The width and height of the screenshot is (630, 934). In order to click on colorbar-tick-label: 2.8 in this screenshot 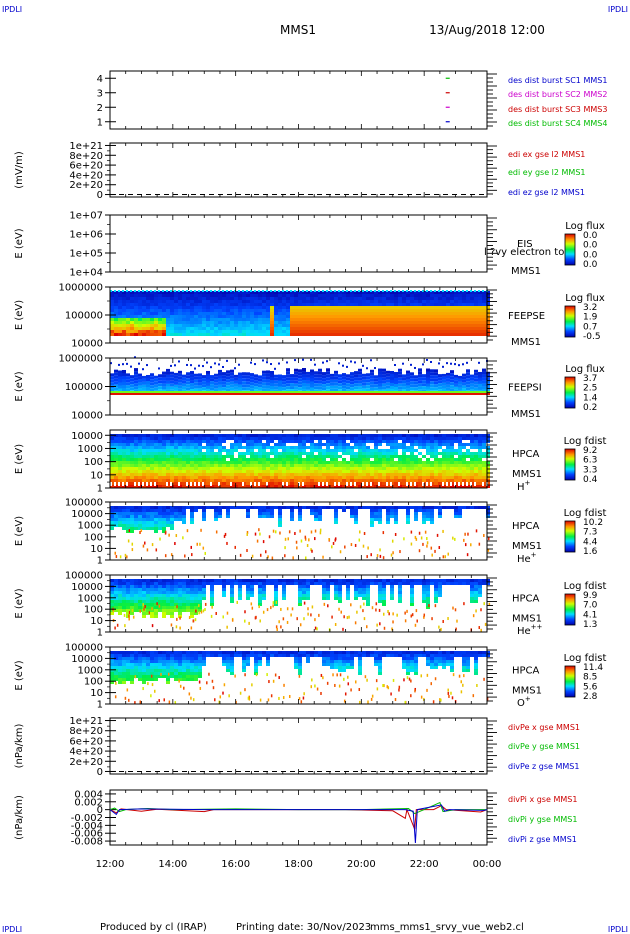, I will do `click(590, 697)`.